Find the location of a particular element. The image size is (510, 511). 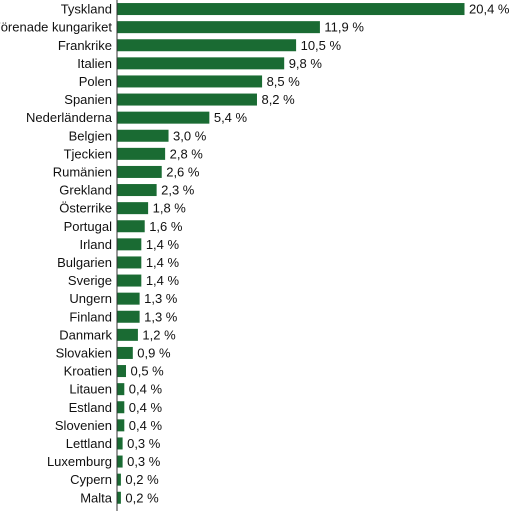

category-label: Förenade kungariket is located at coordinates (56, 27).